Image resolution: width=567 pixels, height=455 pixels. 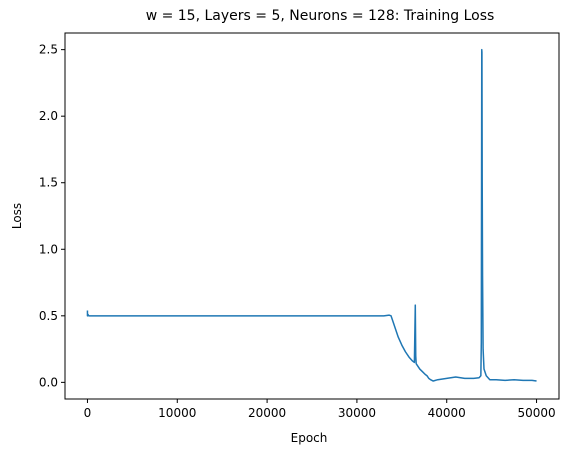 What do you see at coordinates (48, 183) in the screenshot?
I see `y-tick-label: 1.5` at bounding box center [48, 183].